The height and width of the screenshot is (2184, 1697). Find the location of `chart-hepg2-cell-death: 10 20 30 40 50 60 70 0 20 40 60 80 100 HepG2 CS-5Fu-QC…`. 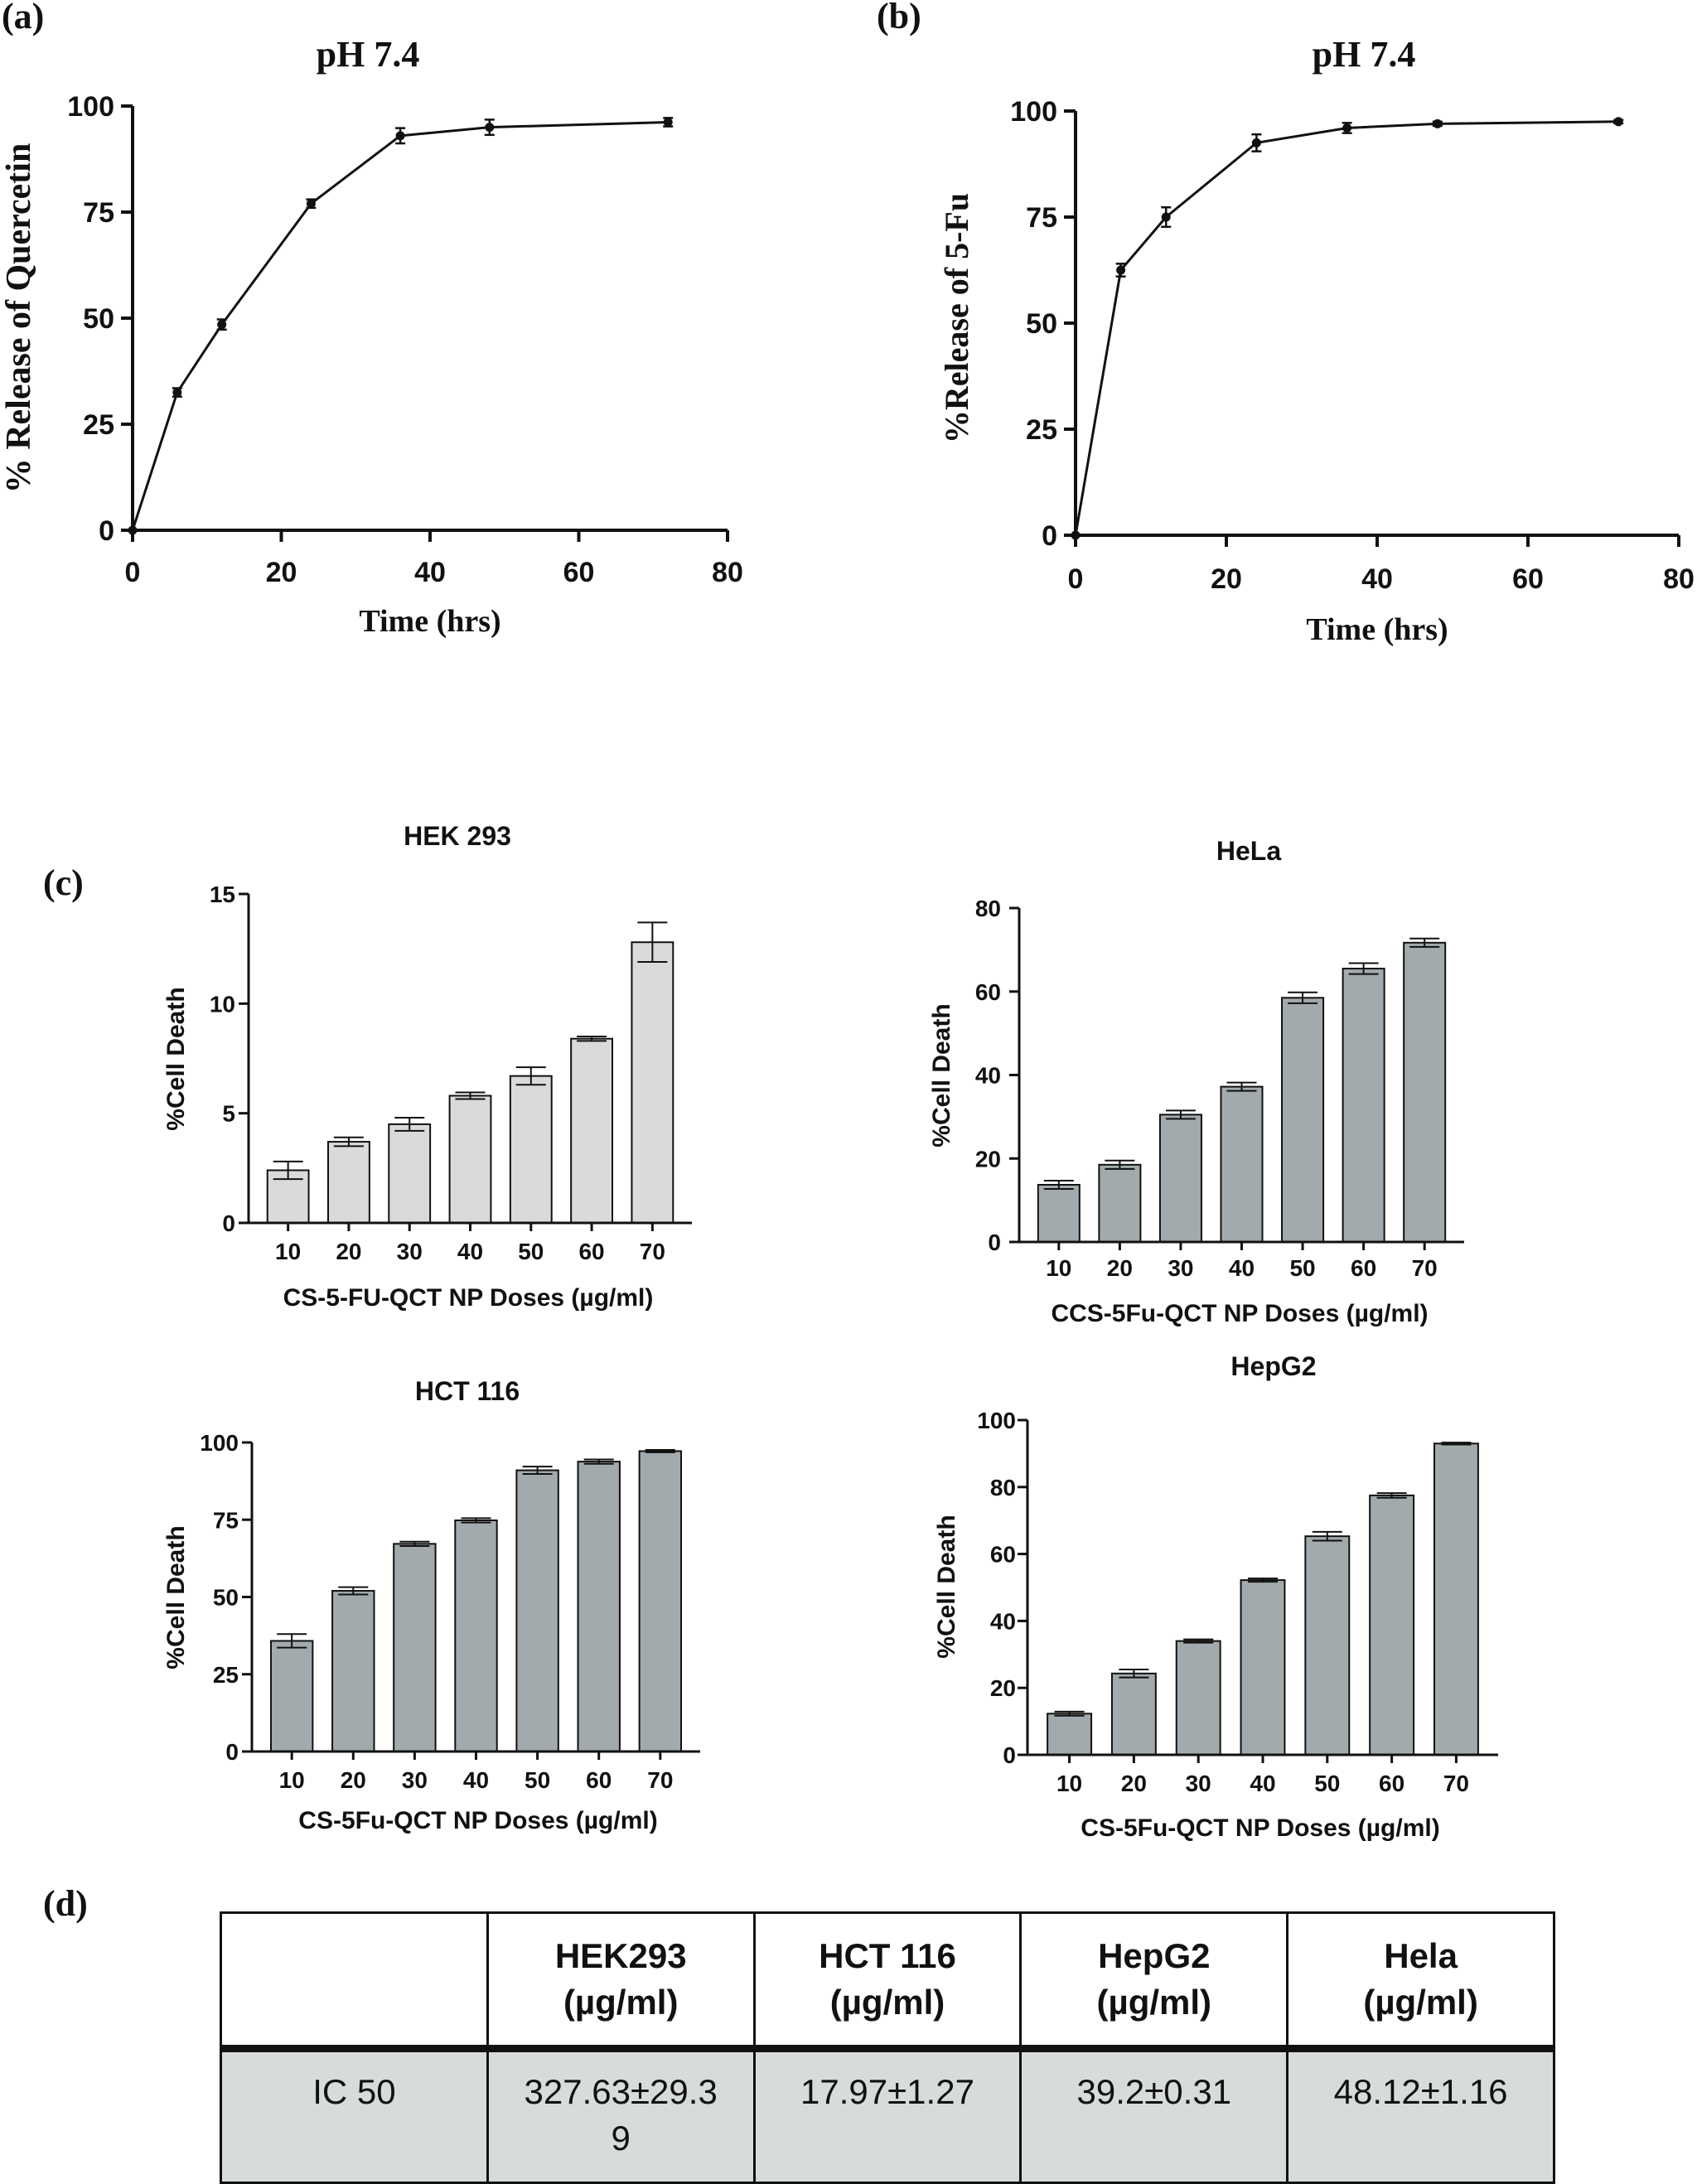

chart-hepg2-cell-death: 10 20 30 40 50 60 70 0 20 40 60 80 100 HepG2 CS-5Fu-QC… is located at coordinates (1215, 1596).